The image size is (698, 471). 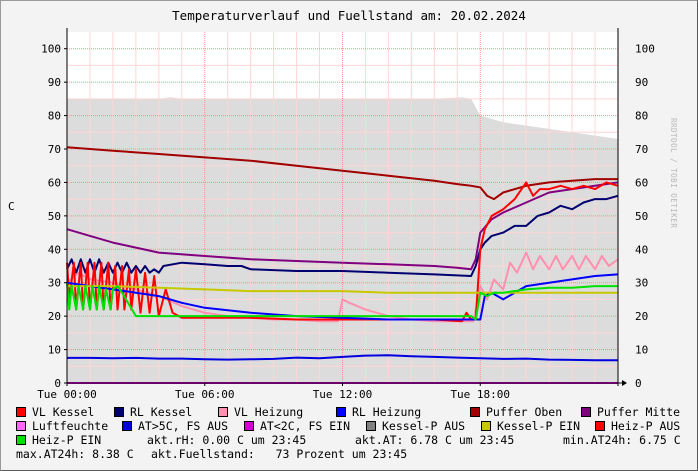 I want to click on x-tick-label: Tue 00:00, so click(x=67, y=394).